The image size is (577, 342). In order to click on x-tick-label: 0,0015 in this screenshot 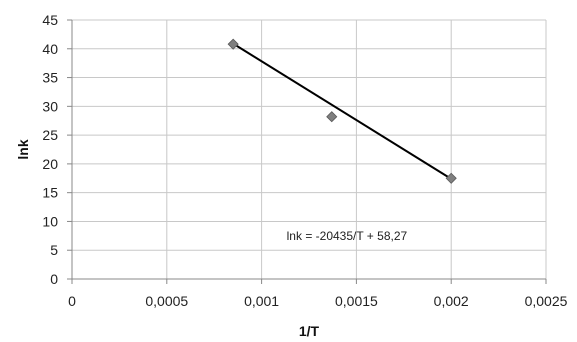, I will do `click(356, 301)`.